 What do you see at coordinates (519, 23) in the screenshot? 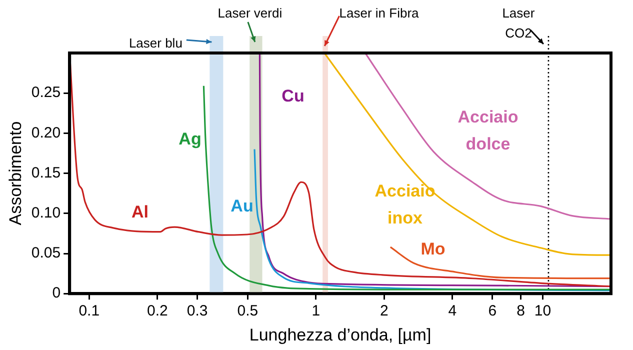
I see `ref-line-label: Laser CO2` at bounding box center [519, 23].